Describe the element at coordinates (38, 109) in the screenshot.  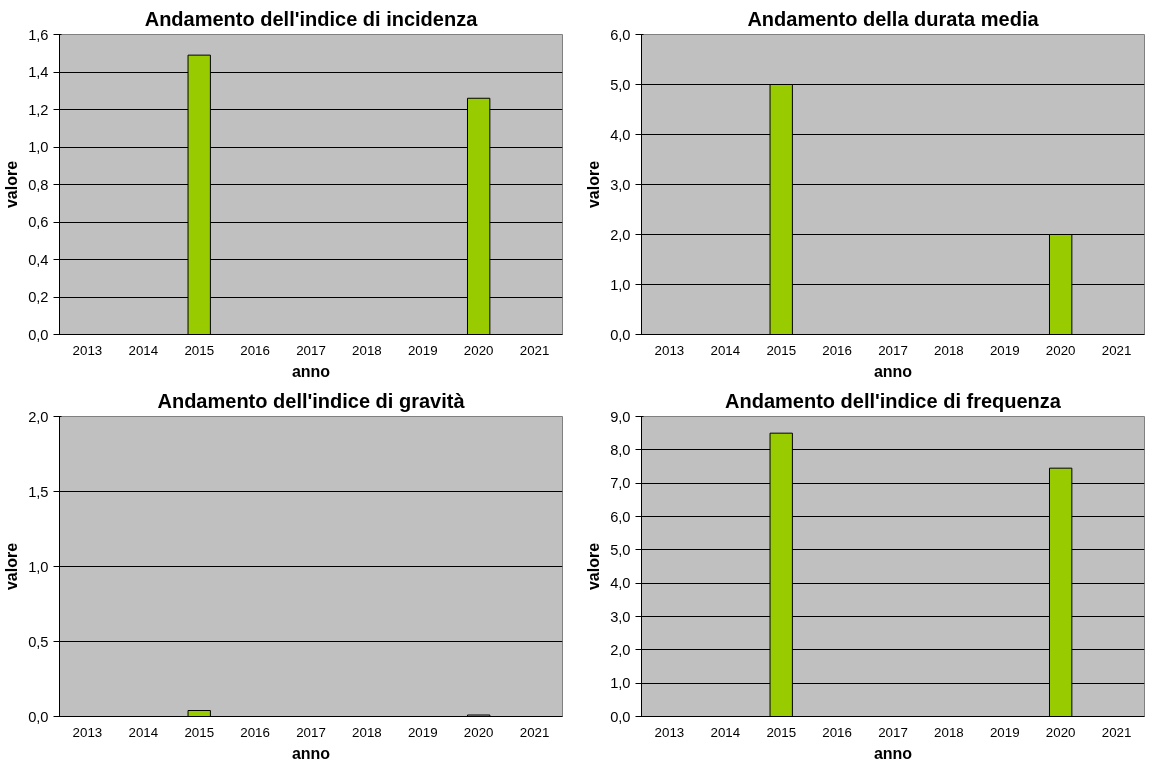
I see `y-tick-label: 1,2` at that location.